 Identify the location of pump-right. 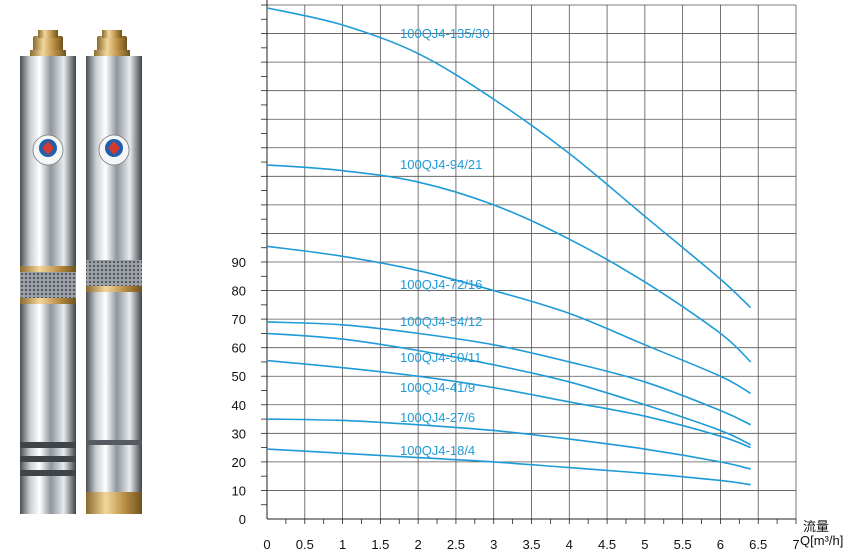
(114, 272).